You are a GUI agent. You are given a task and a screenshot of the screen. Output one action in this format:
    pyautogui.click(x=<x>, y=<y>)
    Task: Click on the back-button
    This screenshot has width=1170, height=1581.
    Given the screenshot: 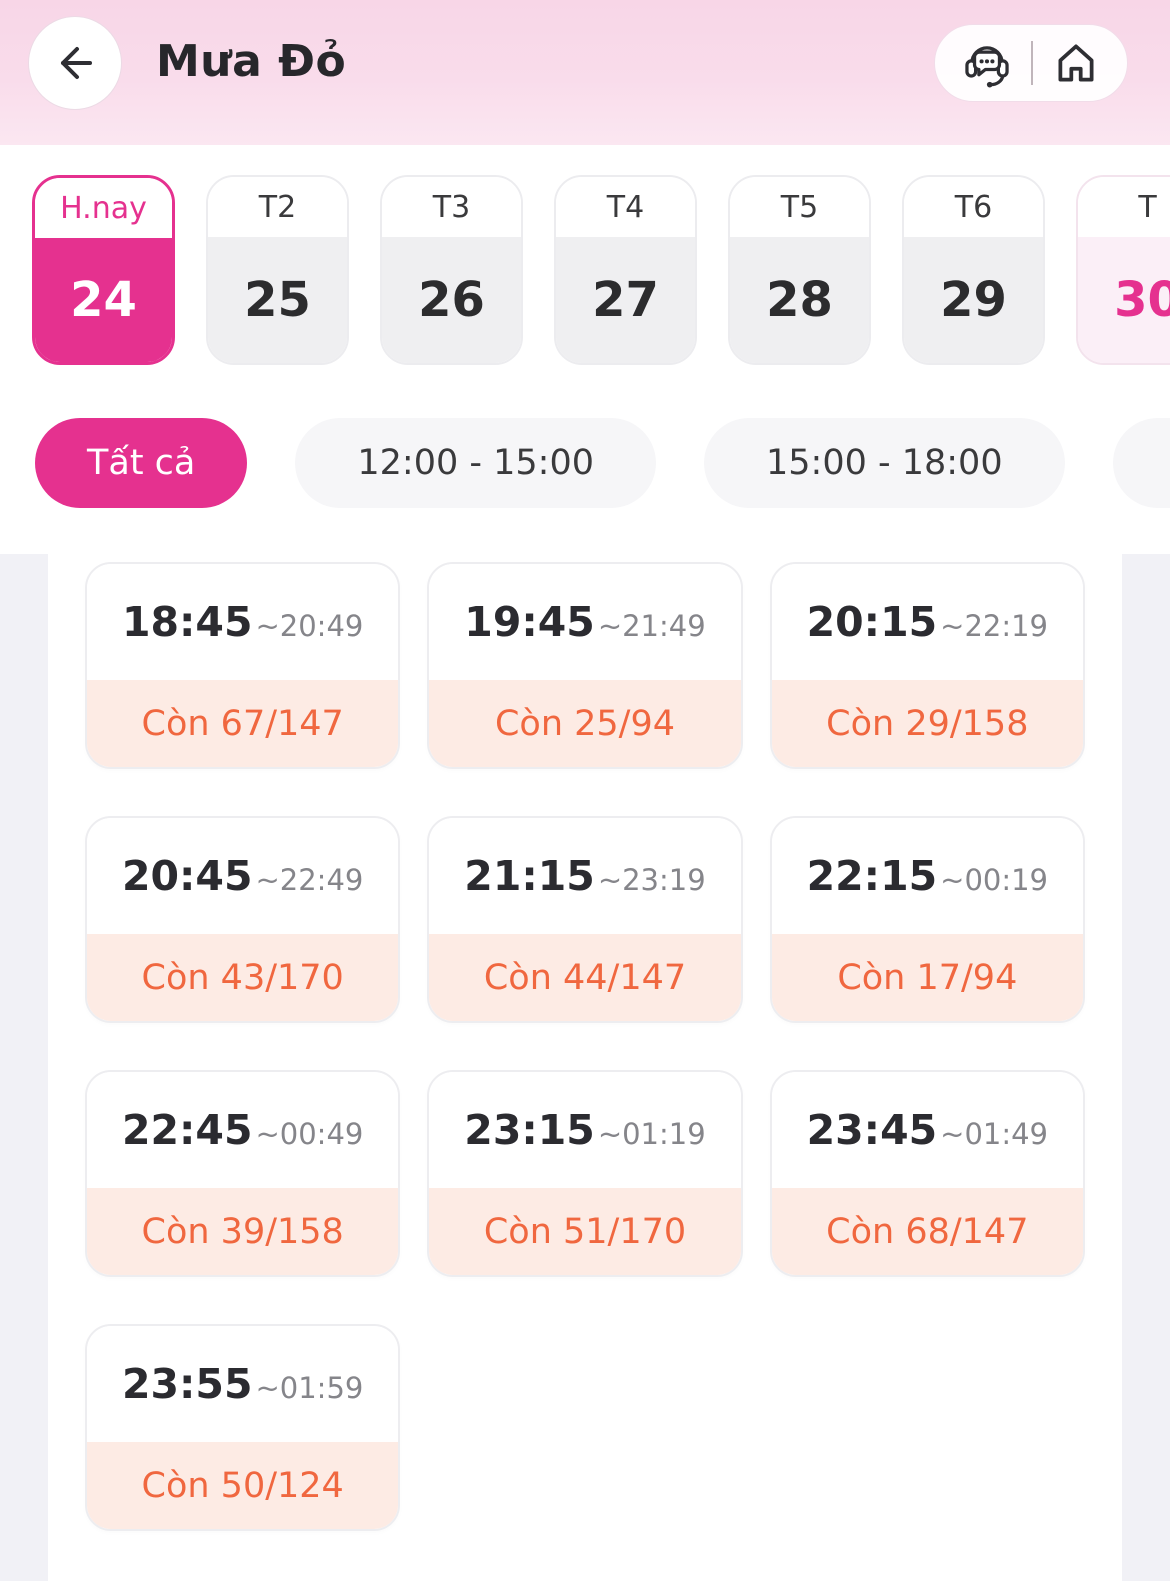 What is the action you would take?
    pyautogui.click(x=75, y=63)
    